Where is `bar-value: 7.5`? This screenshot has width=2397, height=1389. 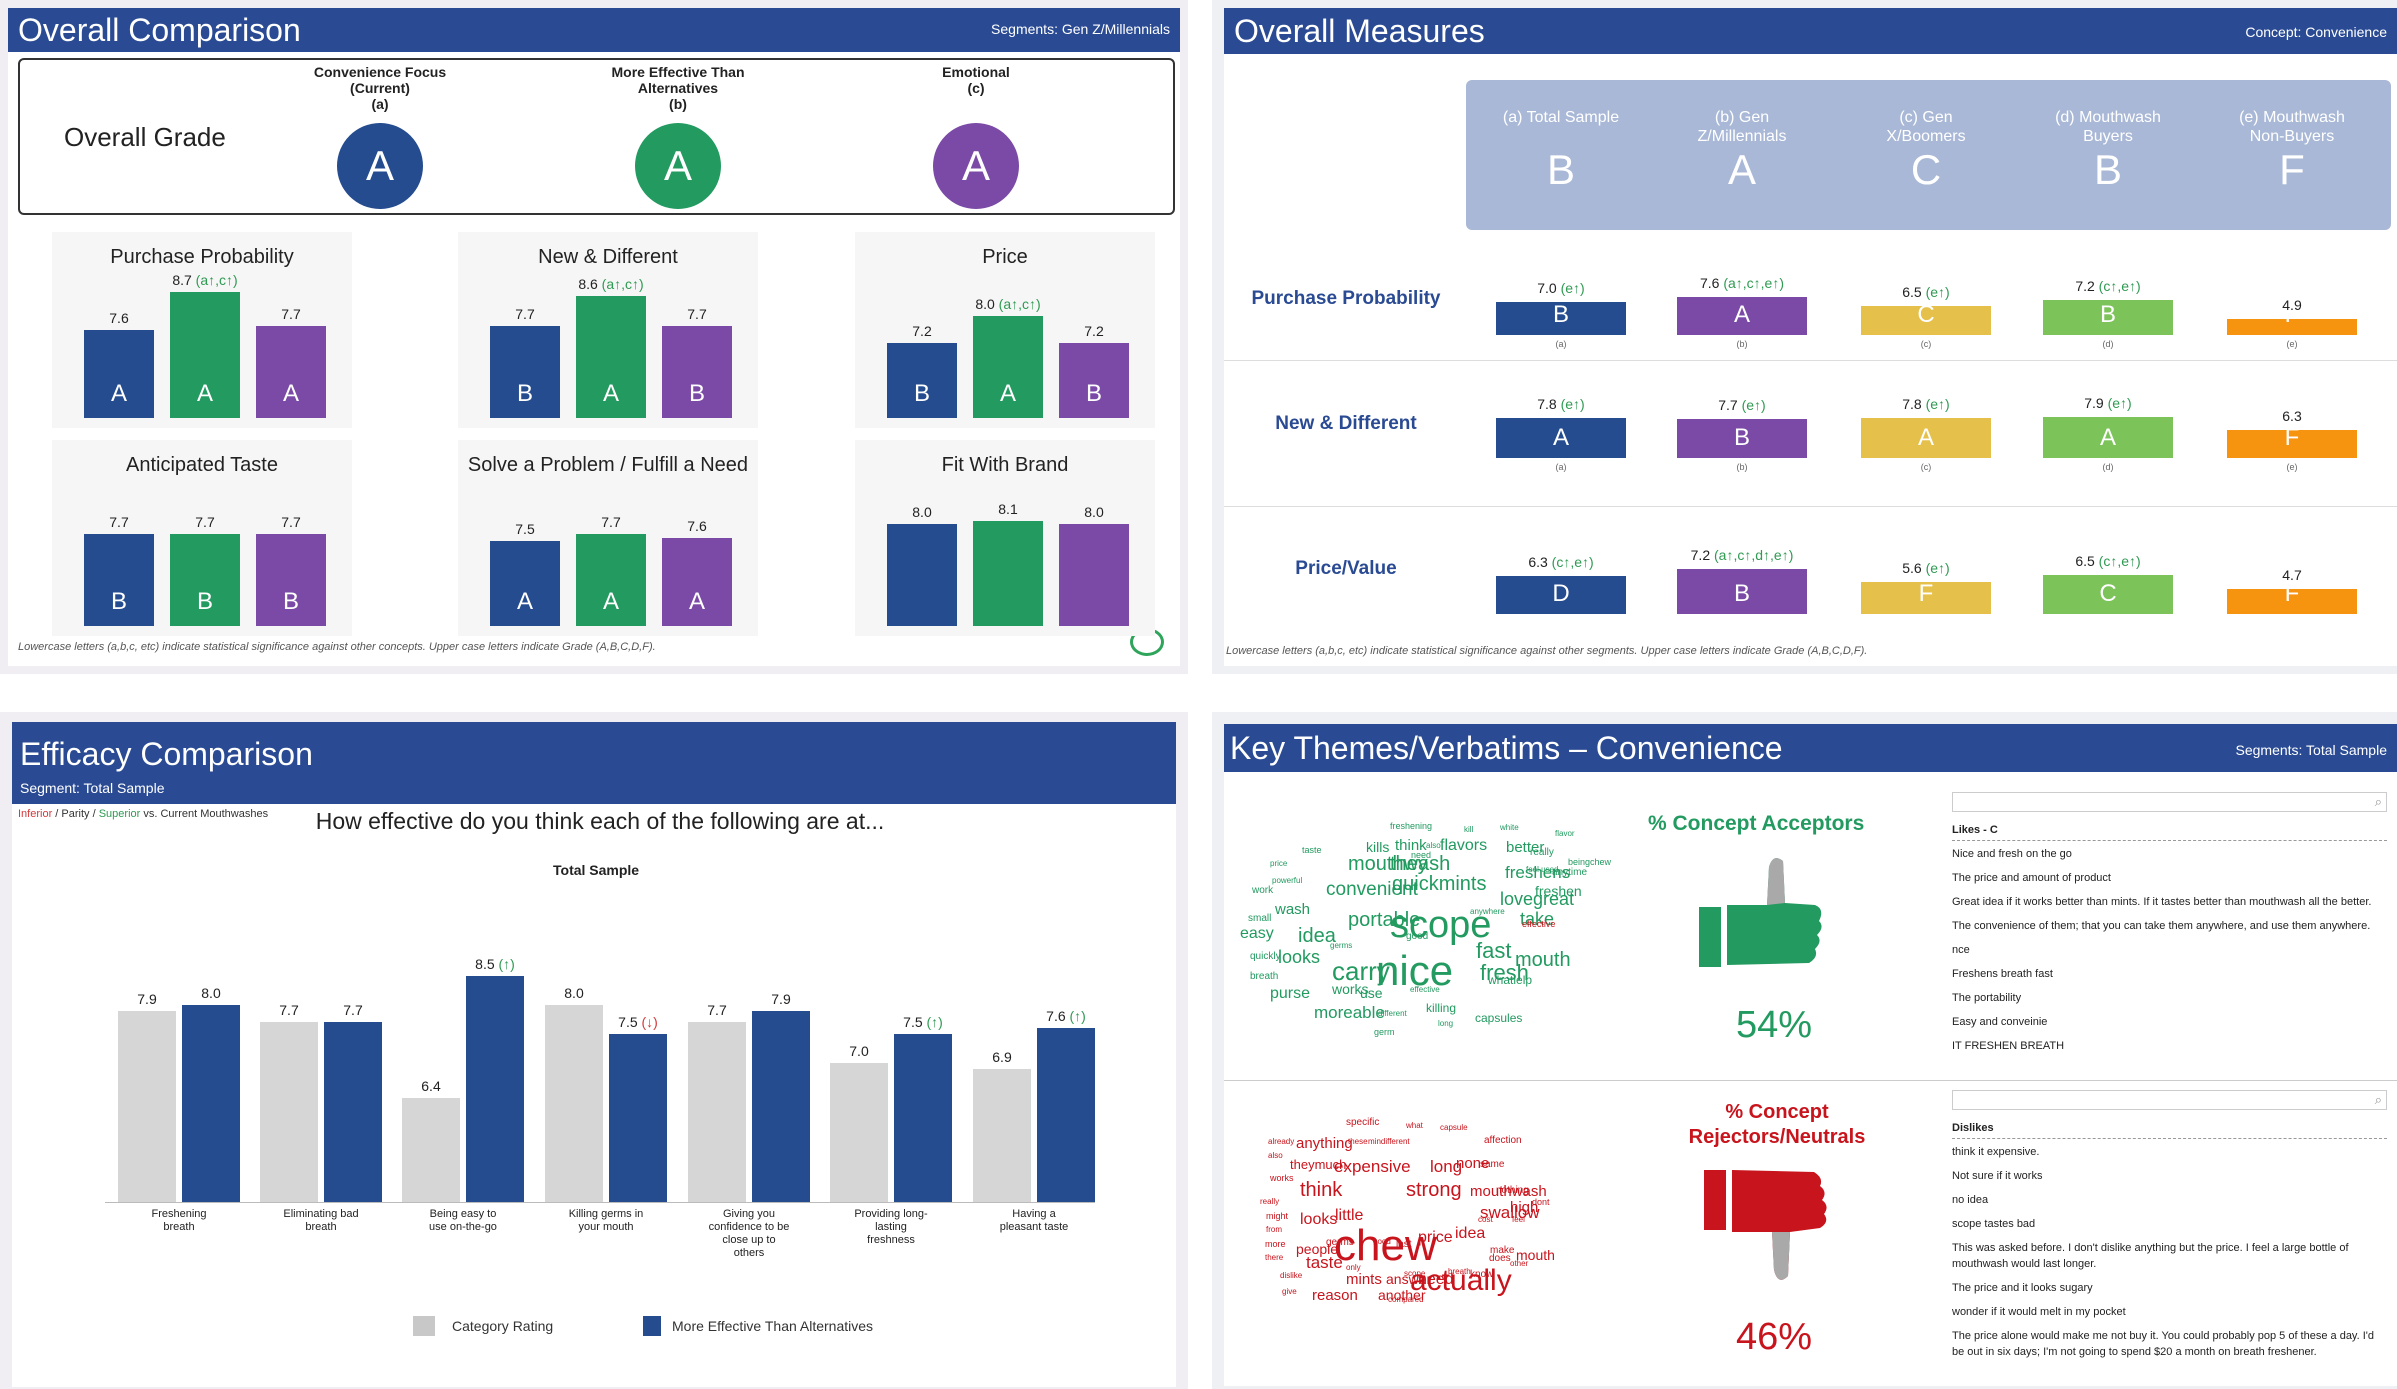 bar-value: 7.5 is located at coordinates (628, 1022).